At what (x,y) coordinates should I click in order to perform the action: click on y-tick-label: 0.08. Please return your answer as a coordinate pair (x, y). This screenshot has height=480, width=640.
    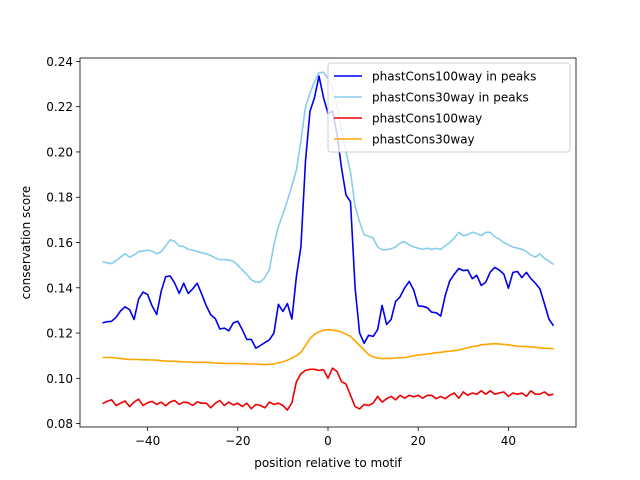
    Looking at the image, I should click on (59, 424).